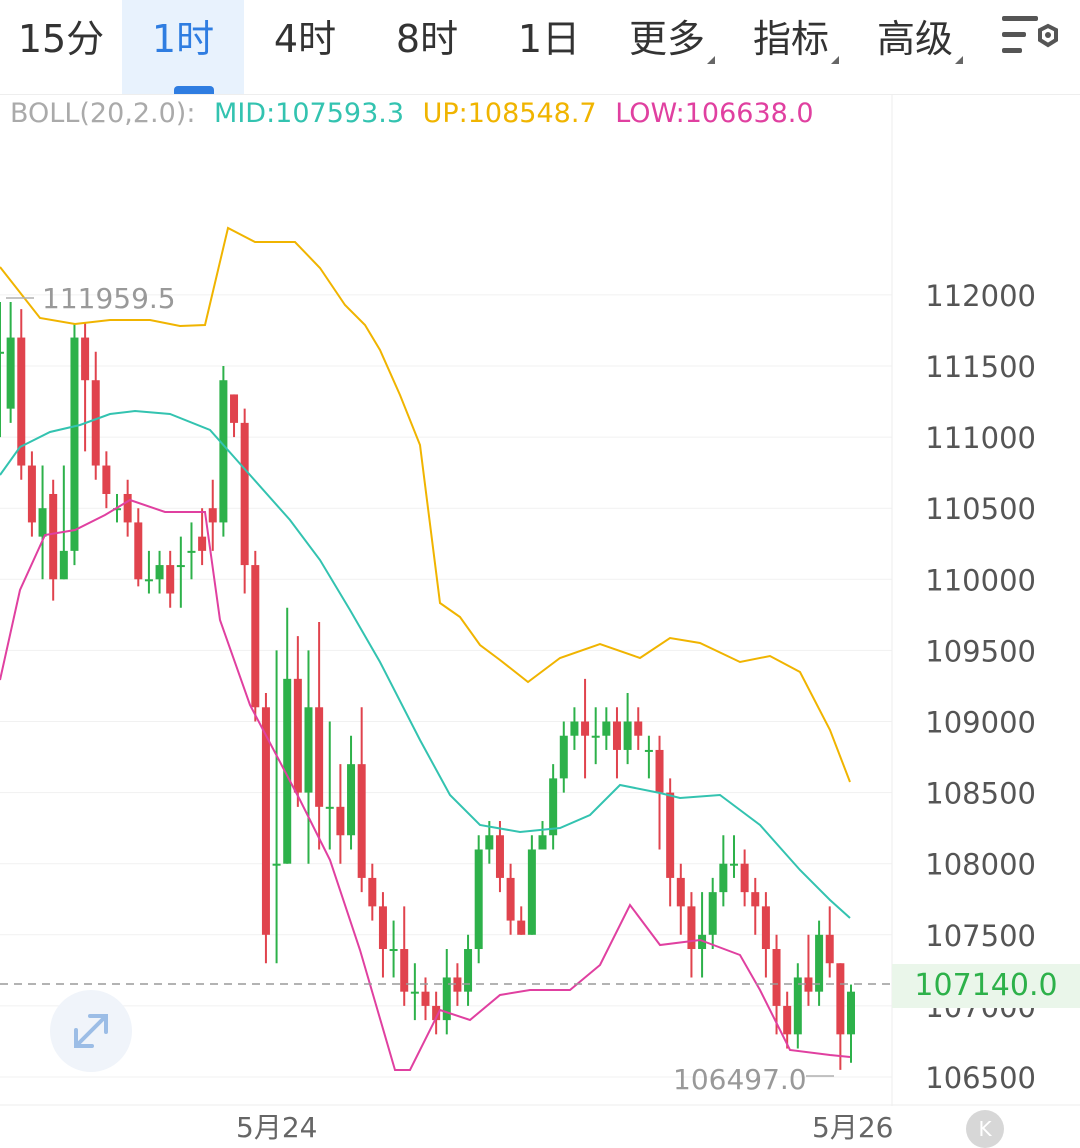  Describe the element at coordinates (980, 438) in the screenshot. I see `price-tick-label: 111000` at that location.